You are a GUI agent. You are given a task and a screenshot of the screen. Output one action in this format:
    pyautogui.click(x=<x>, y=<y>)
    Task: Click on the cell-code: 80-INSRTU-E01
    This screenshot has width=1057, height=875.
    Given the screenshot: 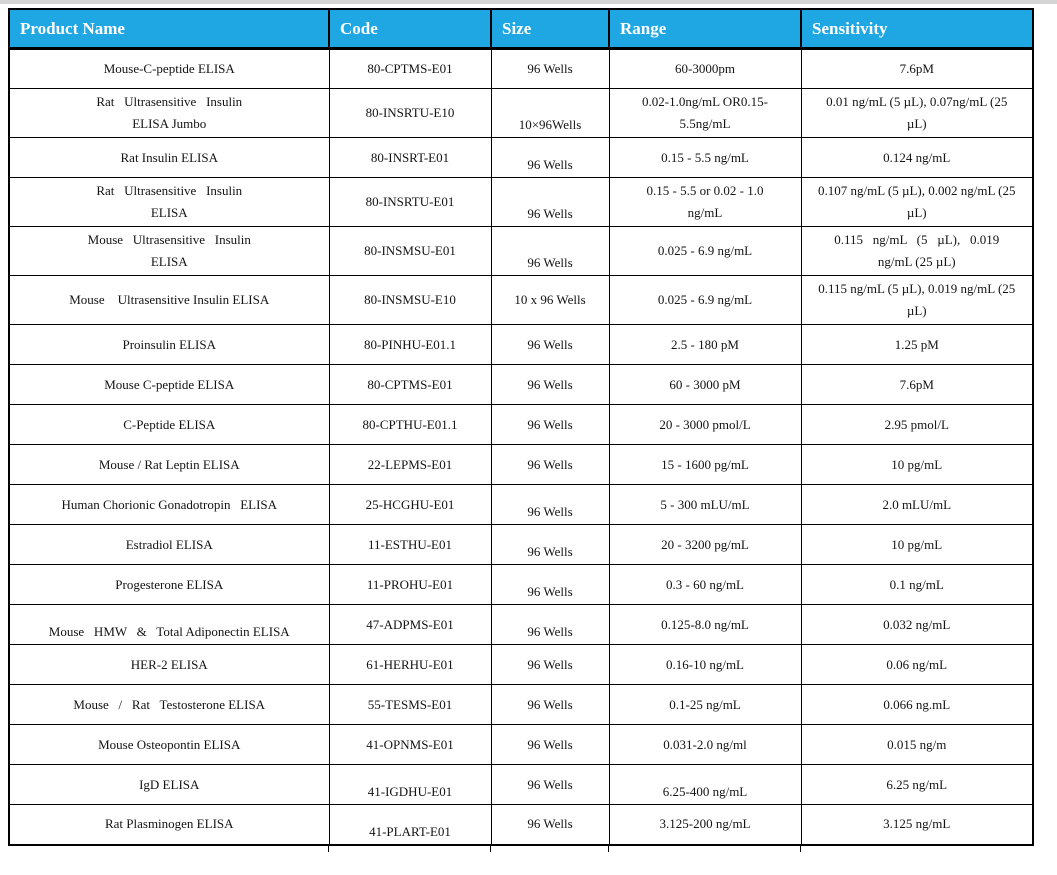 What is the action you would take?
    pyautogui.click(x=410, y=202)
    